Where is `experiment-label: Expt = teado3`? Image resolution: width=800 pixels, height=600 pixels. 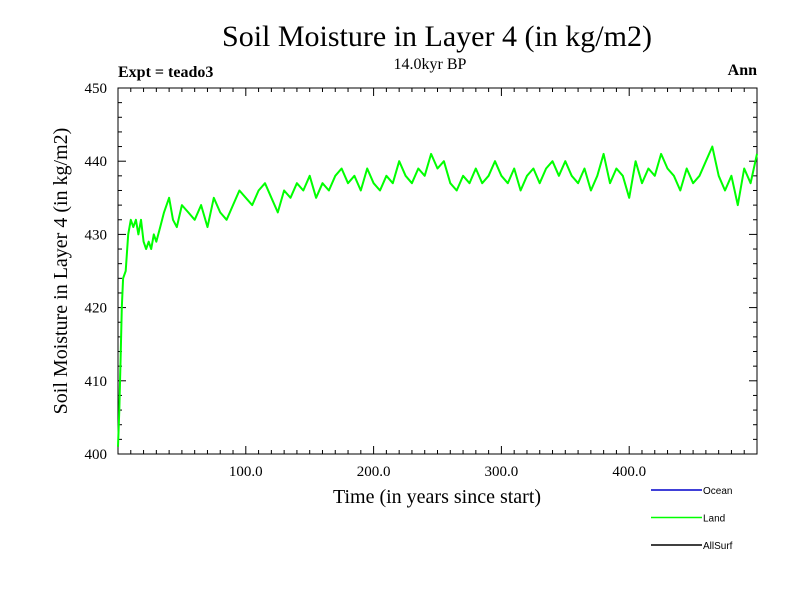
experiment-label: Expt = teado3 is located at coordinates (165, 72).